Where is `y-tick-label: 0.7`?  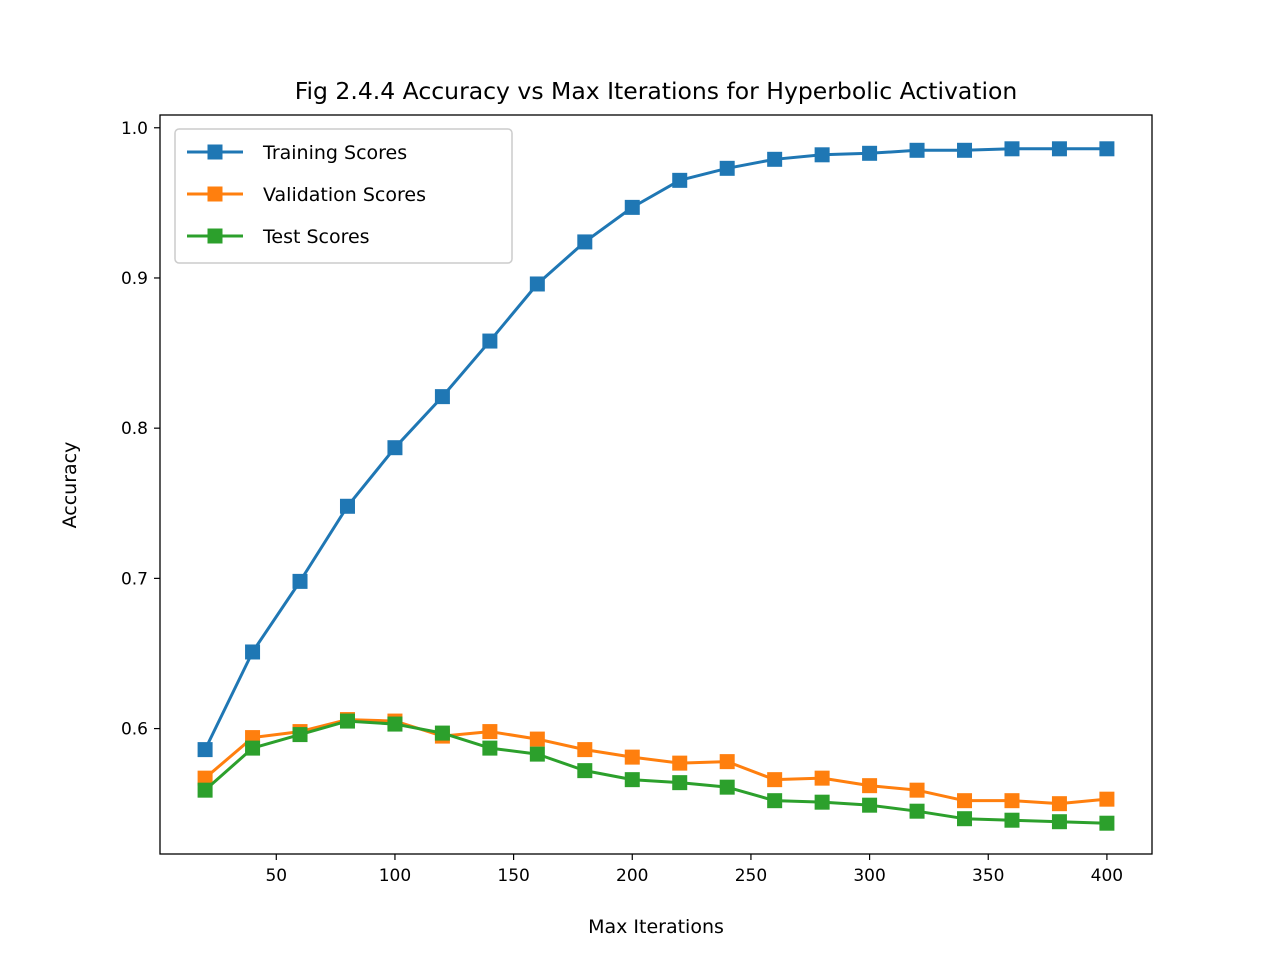 y-tick-label: 0.7 is located at coordinates (134, 579).